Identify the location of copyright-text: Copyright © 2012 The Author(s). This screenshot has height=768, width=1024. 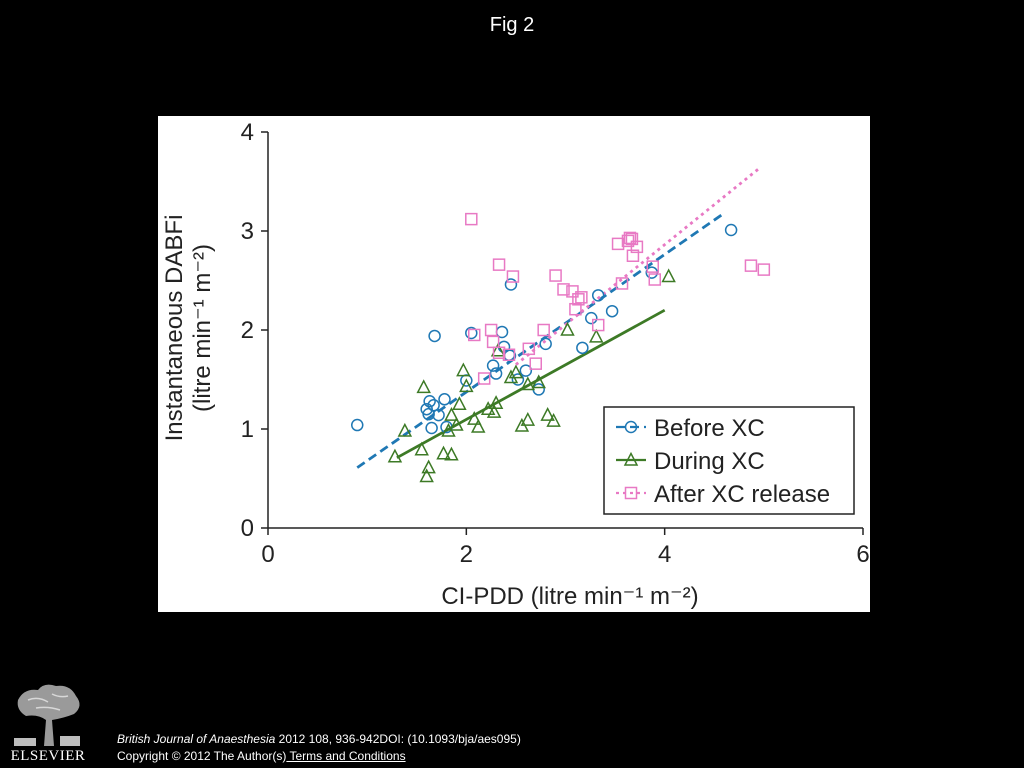
(202, 756).